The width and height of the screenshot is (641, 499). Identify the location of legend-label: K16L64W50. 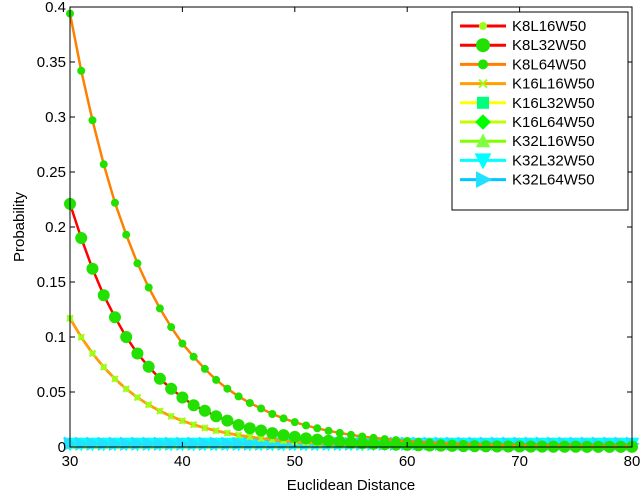
(553, 122).